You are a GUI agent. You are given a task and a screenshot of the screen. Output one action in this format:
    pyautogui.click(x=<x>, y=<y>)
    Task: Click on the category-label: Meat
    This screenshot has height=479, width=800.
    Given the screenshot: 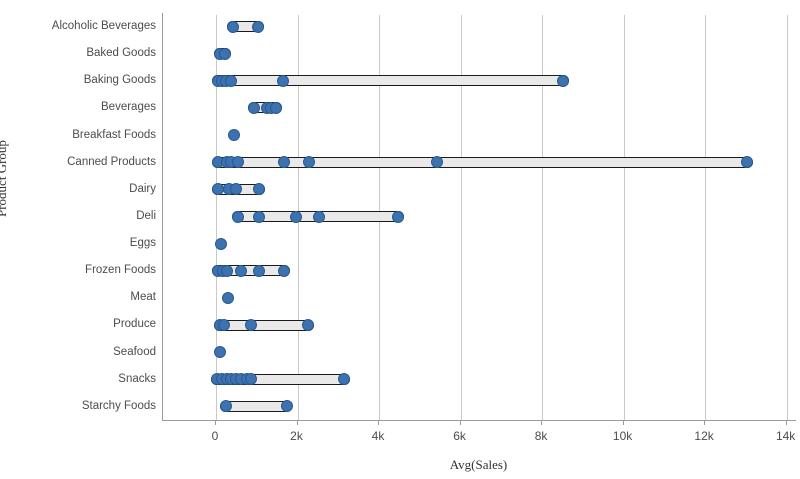 What is the action you would take?
    pyautogui.click(x=143, y=297)
    